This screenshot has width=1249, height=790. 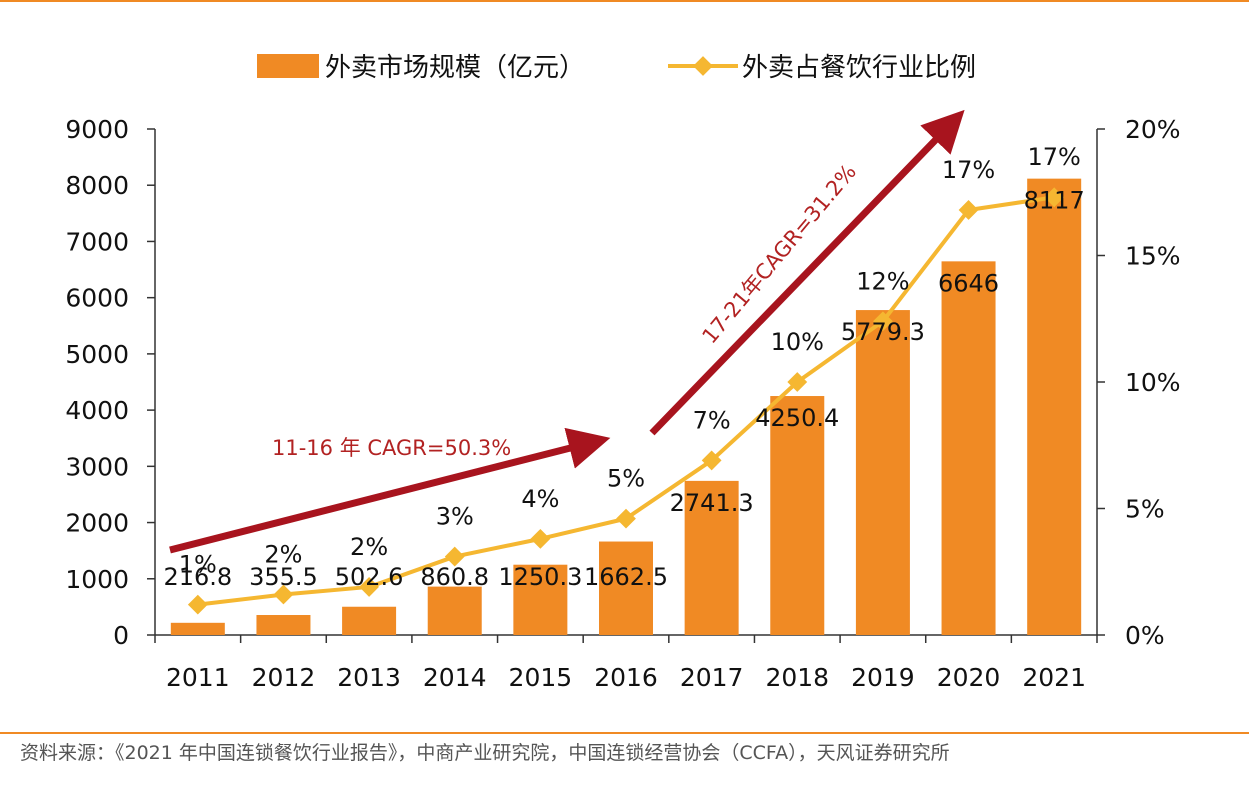 What do you see at coordinates (455, 68) in the screenshot?
I see `legend-label-bar: 外卖市场规模（亿元）` at bounding box center [455, 68].